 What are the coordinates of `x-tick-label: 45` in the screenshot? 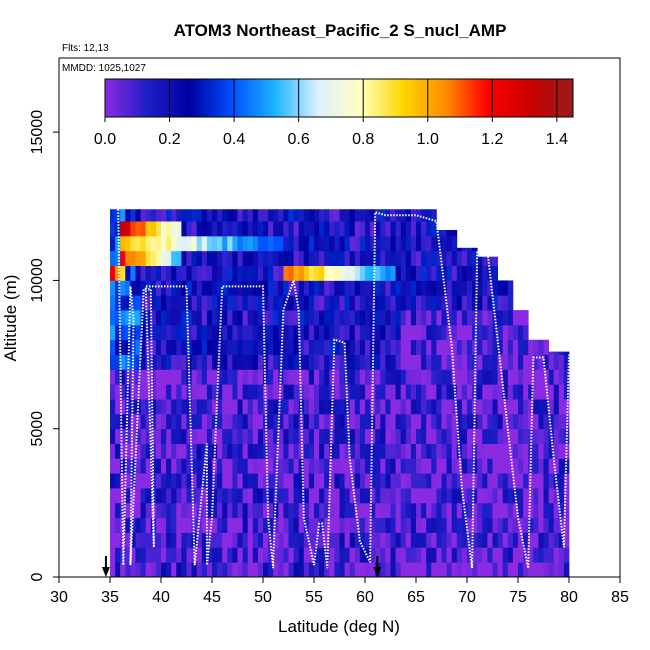 It's located at (212, 597).